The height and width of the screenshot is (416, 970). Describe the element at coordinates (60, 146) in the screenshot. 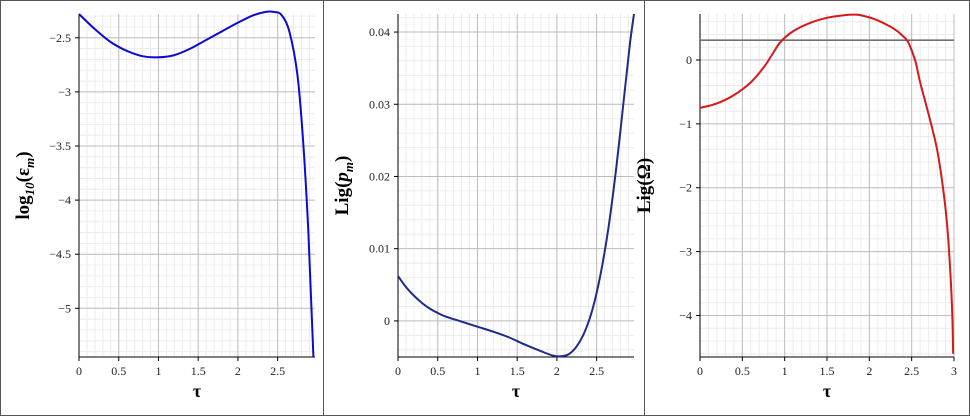

I see `y-tick-label: −3.5` at that location.